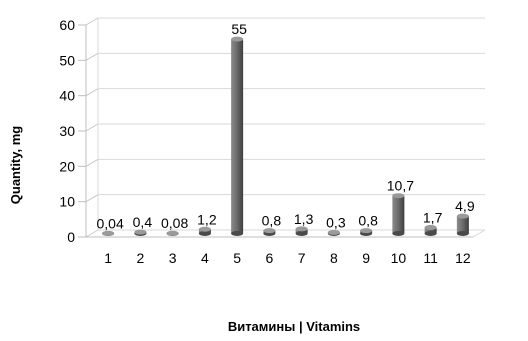 This screenshot has width=528, height=341. Describe the element at coordinates (67, 166) in the screenshot. I see `y-tick-label: 20` at that location.